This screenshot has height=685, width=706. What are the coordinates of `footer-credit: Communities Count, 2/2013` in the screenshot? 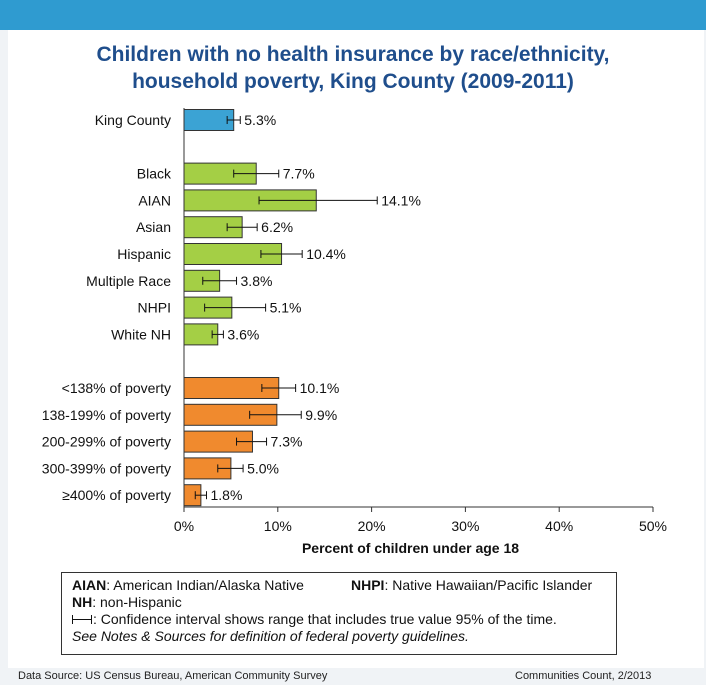 It's located at (583, 676).